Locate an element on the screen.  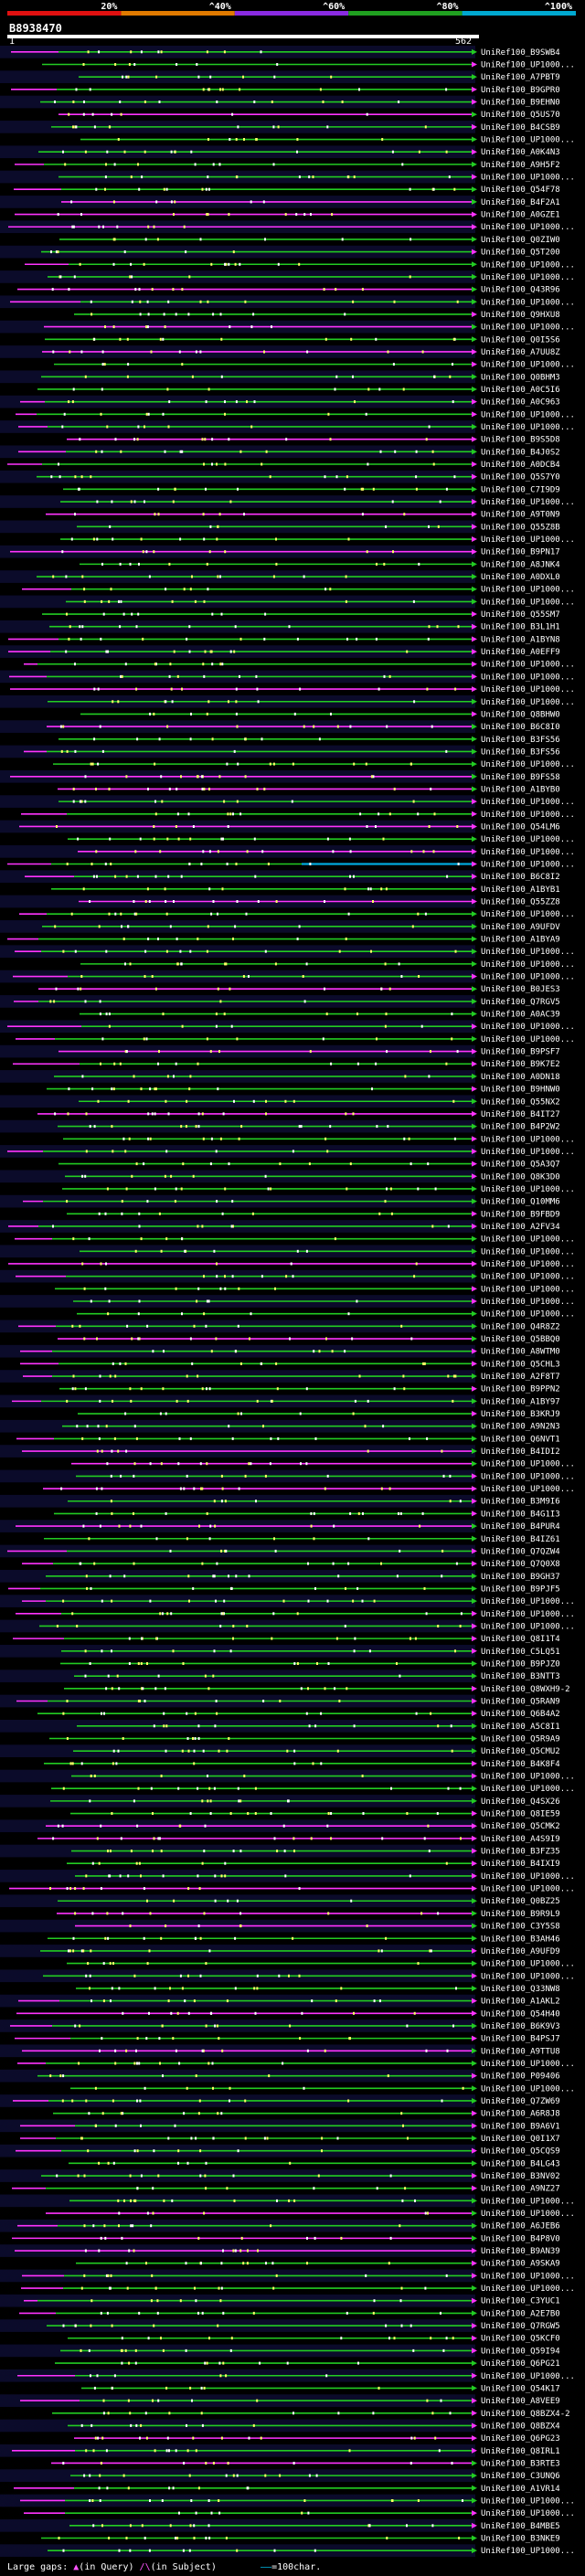
hit-label: UniRef100_B9A6V1 is located at coordinates (520, 2126).